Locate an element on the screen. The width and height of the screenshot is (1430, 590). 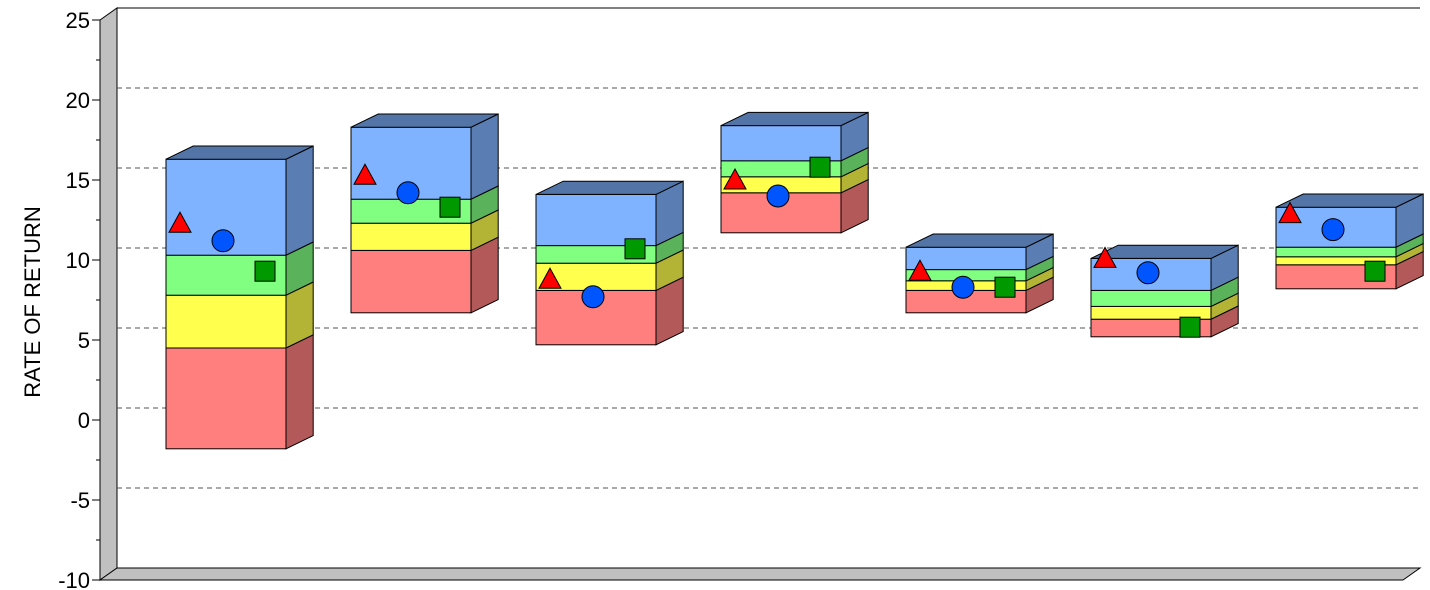
y-tick-label: 15 is located at coordinates (78, 180).